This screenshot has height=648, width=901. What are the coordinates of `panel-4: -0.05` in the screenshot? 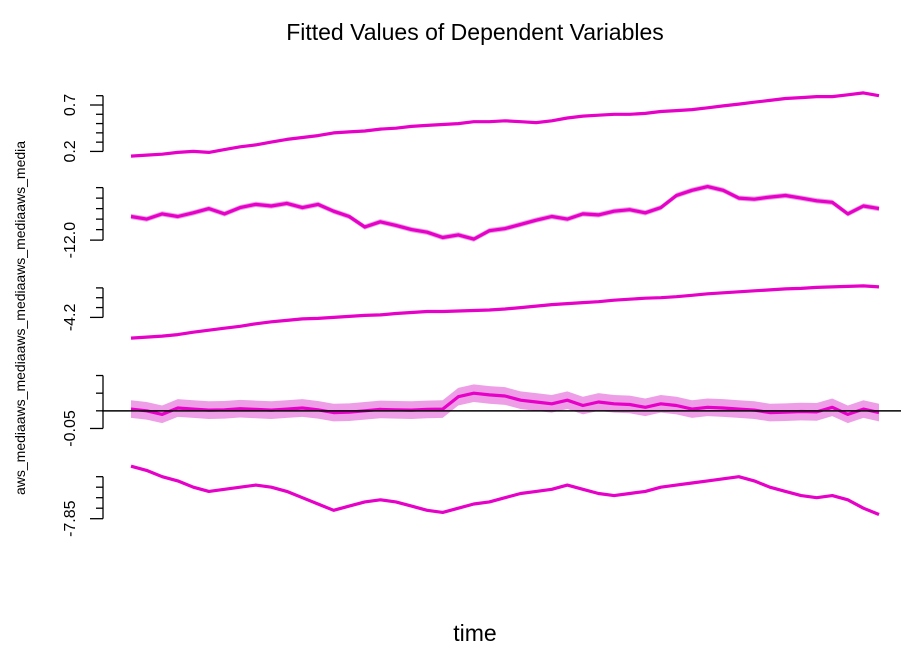 It's located at (481, 410).